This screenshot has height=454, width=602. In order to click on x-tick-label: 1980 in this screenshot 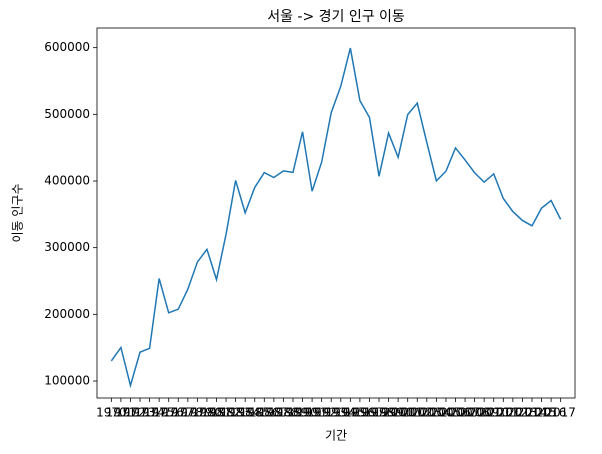, I will do `click(207, 413)`.